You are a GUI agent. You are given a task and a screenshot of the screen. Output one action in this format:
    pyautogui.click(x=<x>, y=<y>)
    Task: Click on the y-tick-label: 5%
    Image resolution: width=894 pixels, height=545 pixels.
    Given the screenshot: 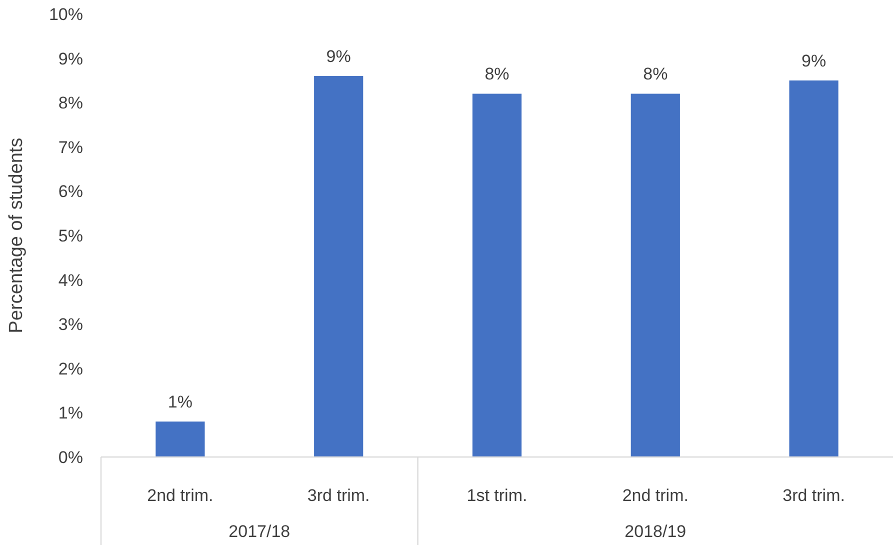 What is the action you would take?
    pyautogui.click(x=70, y=236)
    